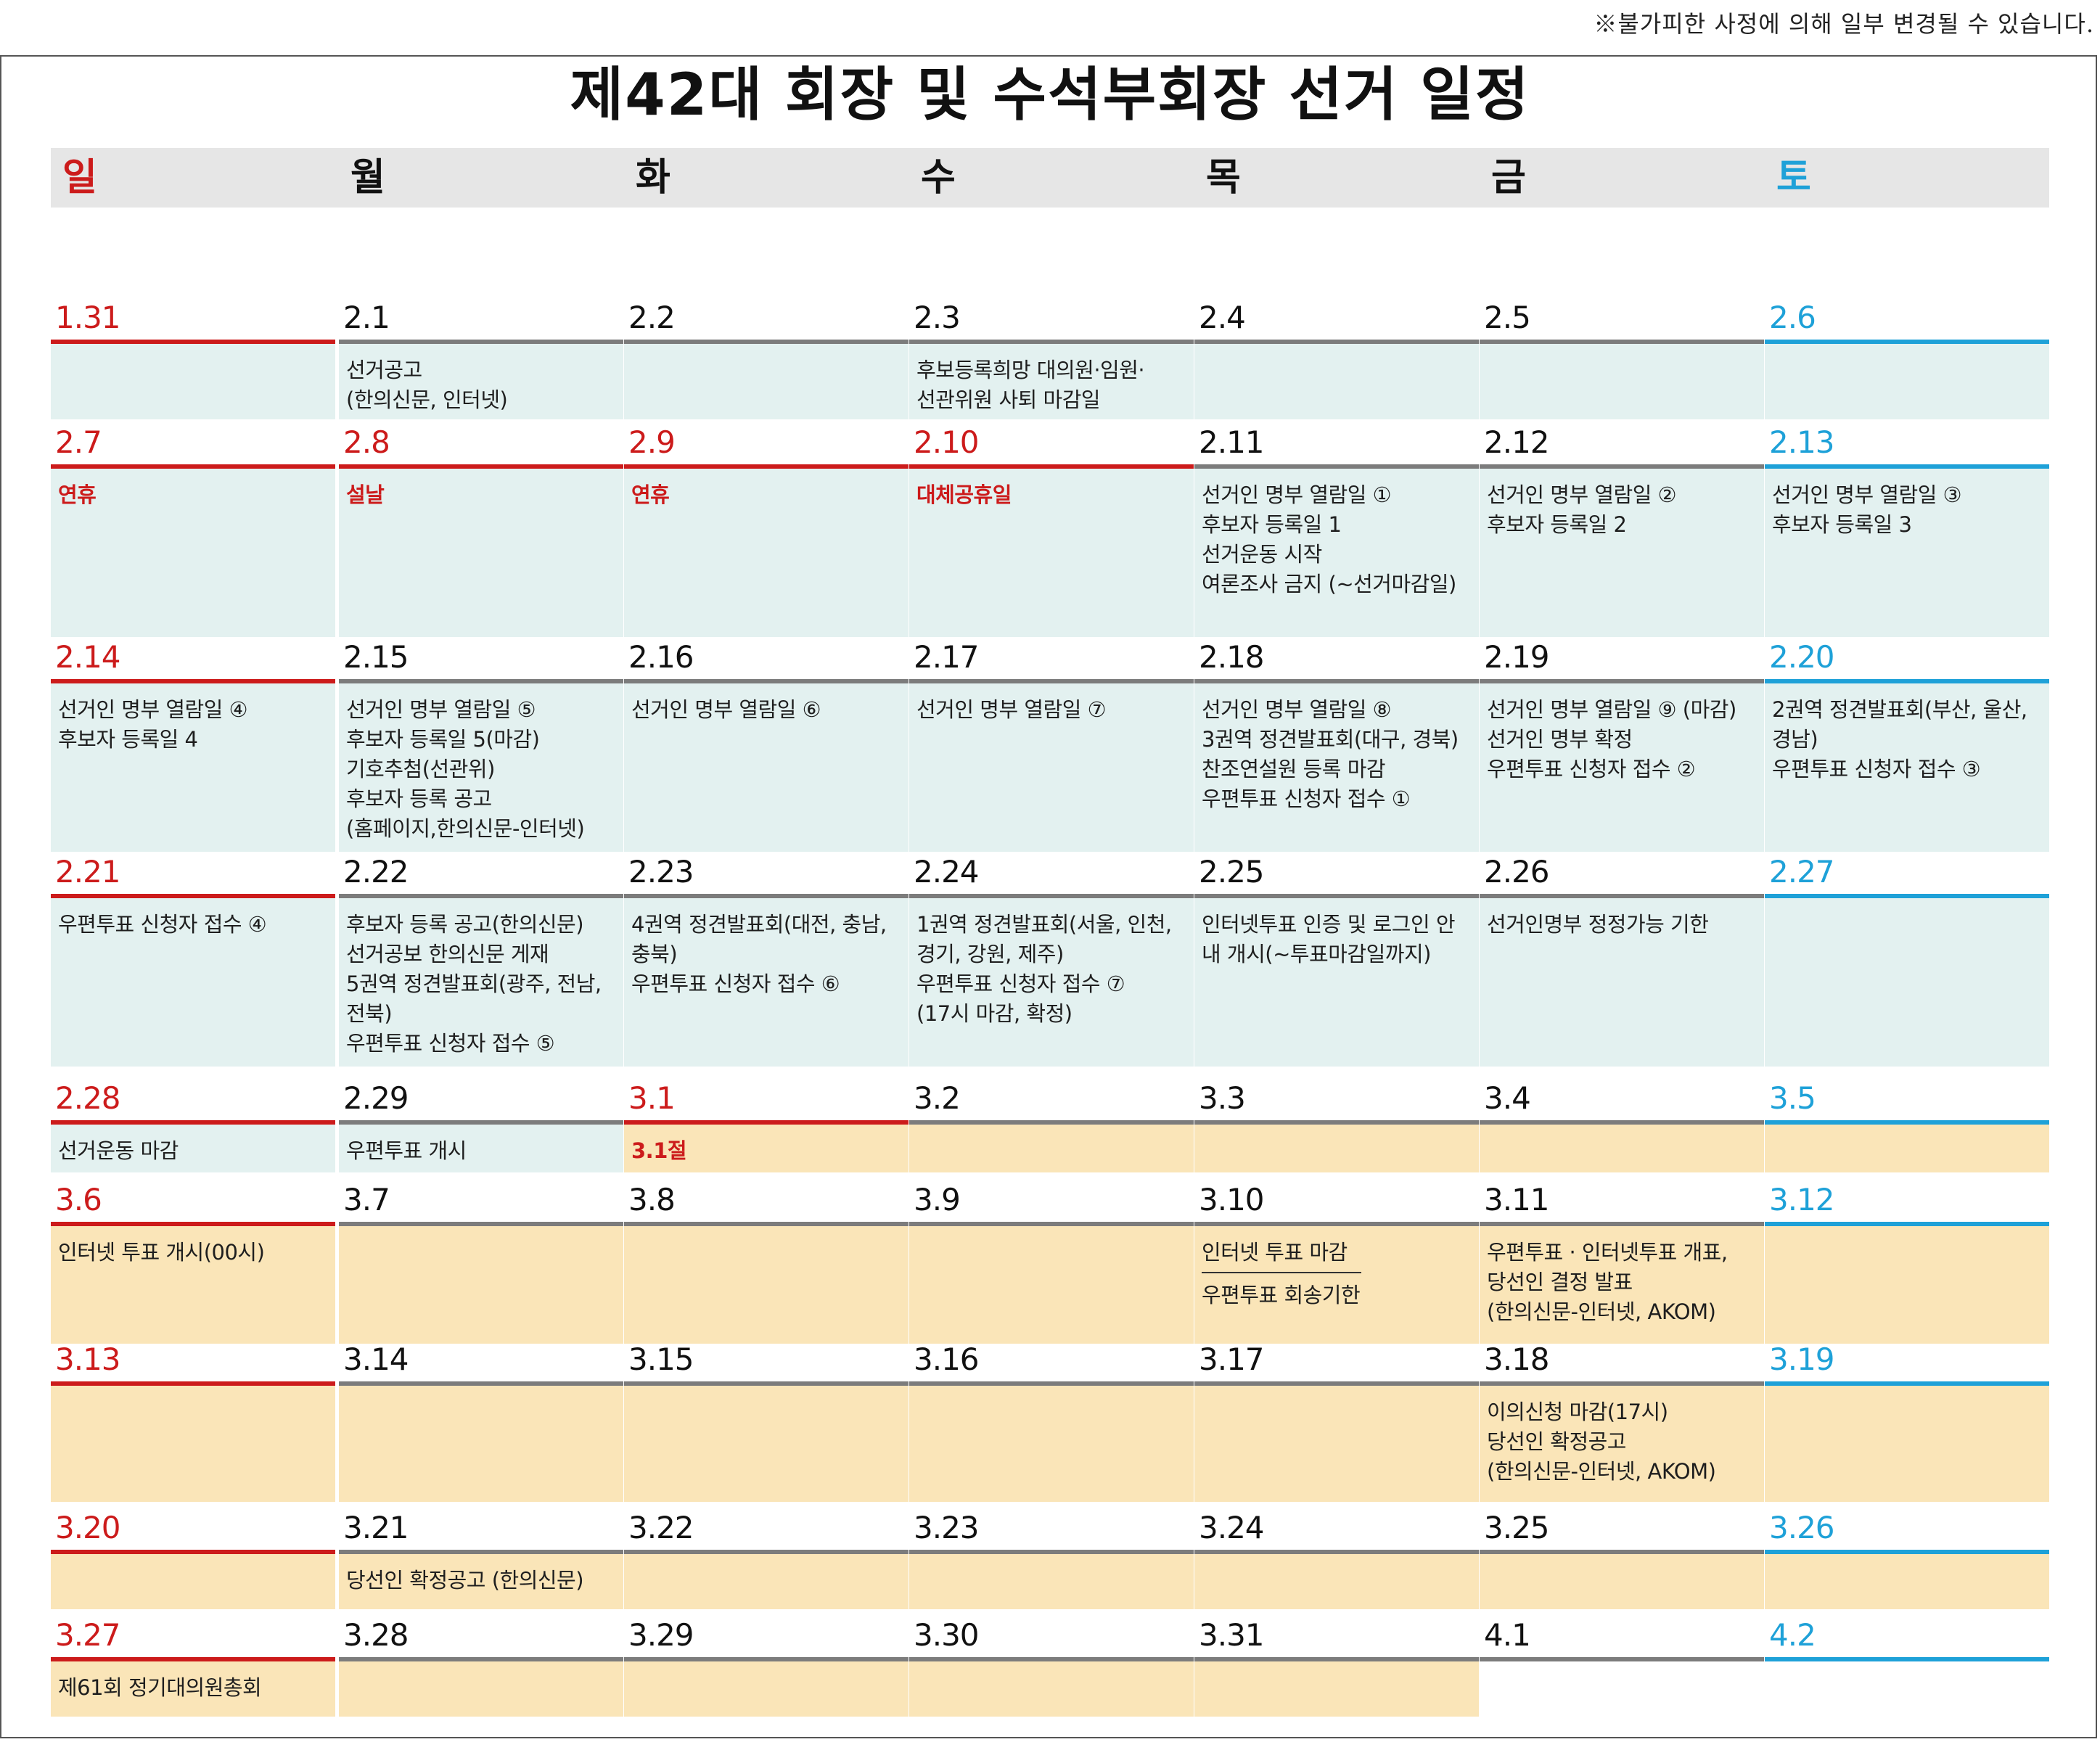 The image size is (2100, 1742). Describe the element at coordinates (1336, 358) in the screenshot. I see `day-cell: 2.4` at that location.